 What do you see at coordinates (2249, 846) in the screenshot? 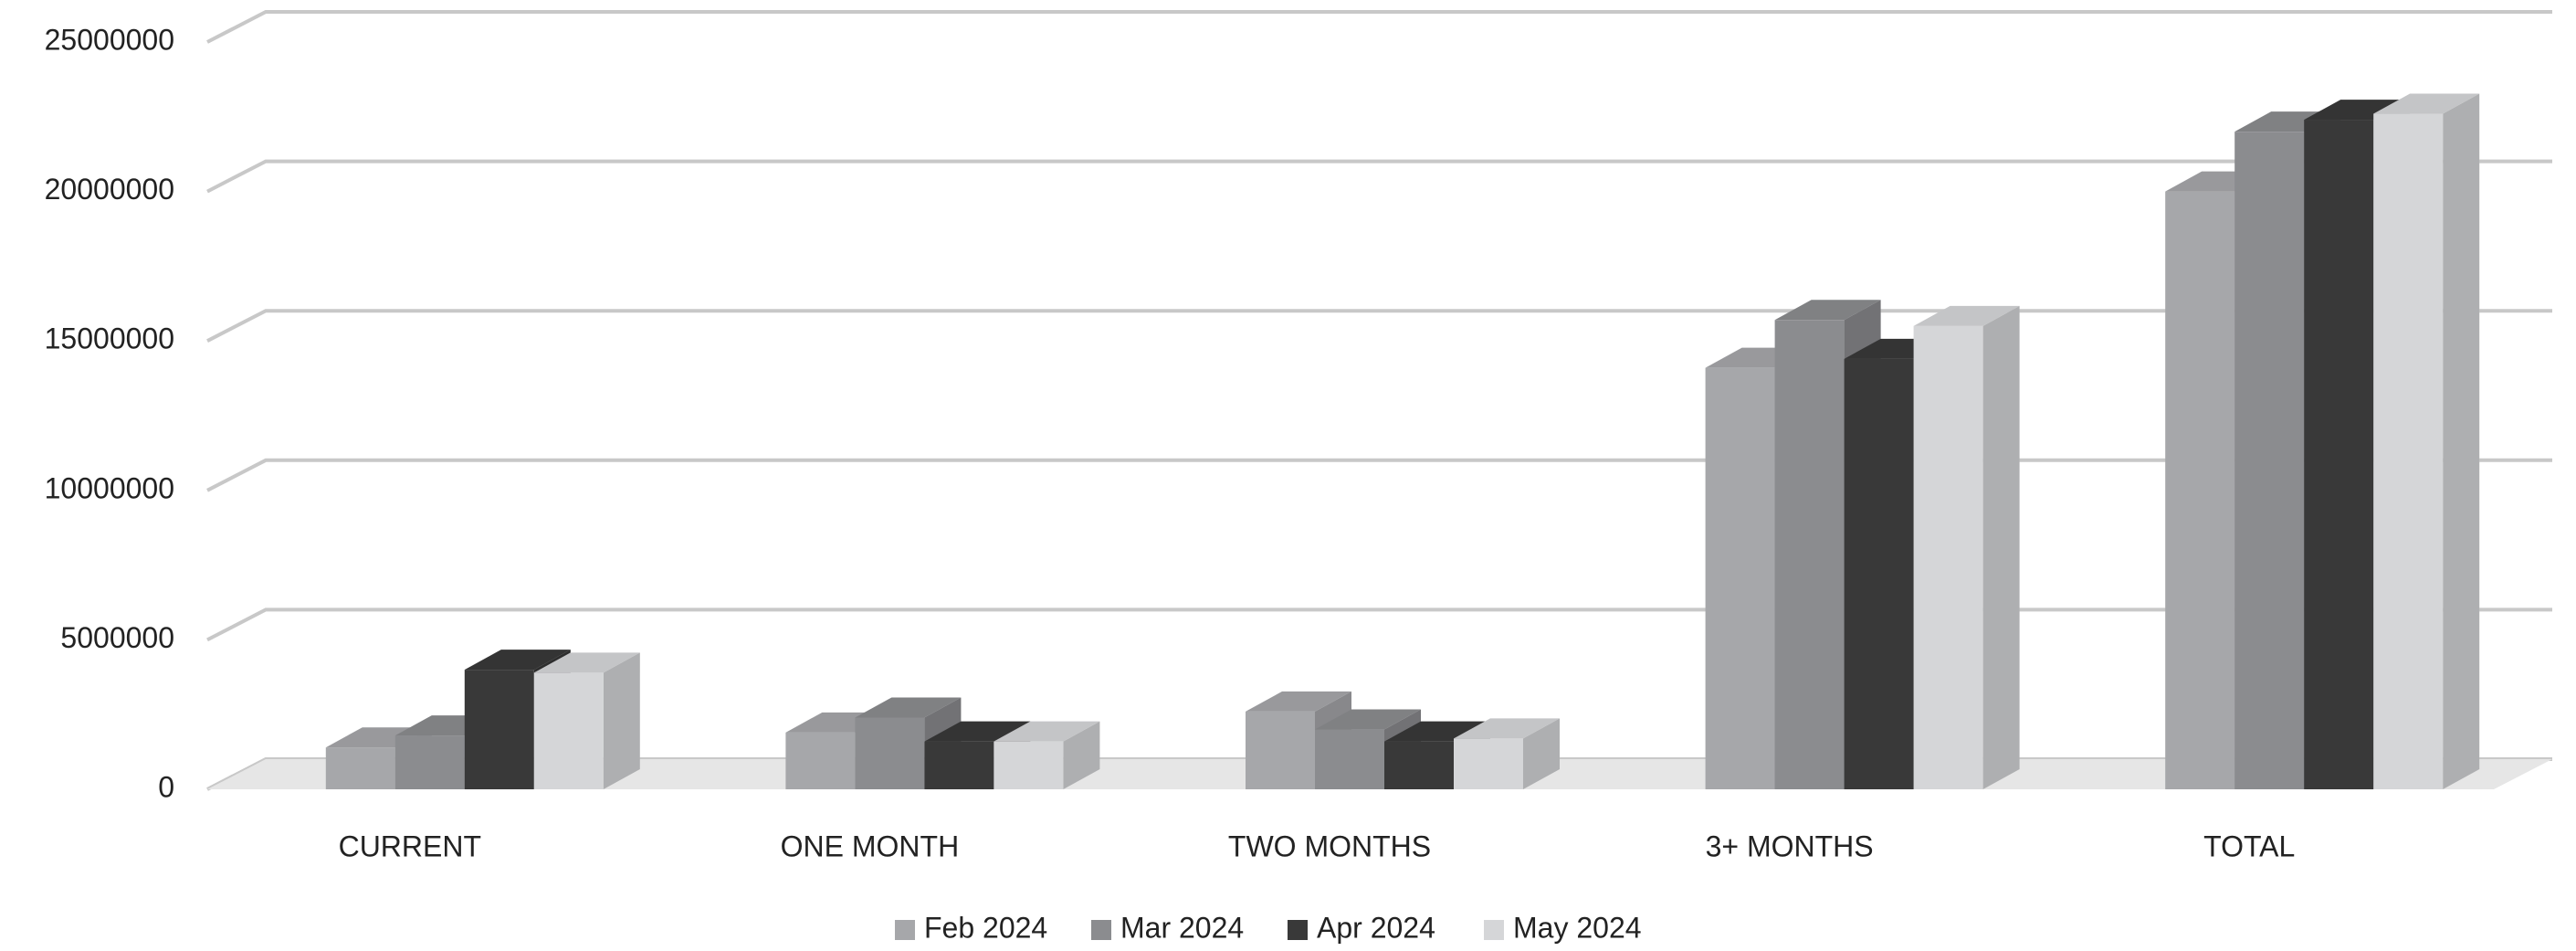
I see `x-tick-label: TOTAL` at bounding box center [2249, 846].